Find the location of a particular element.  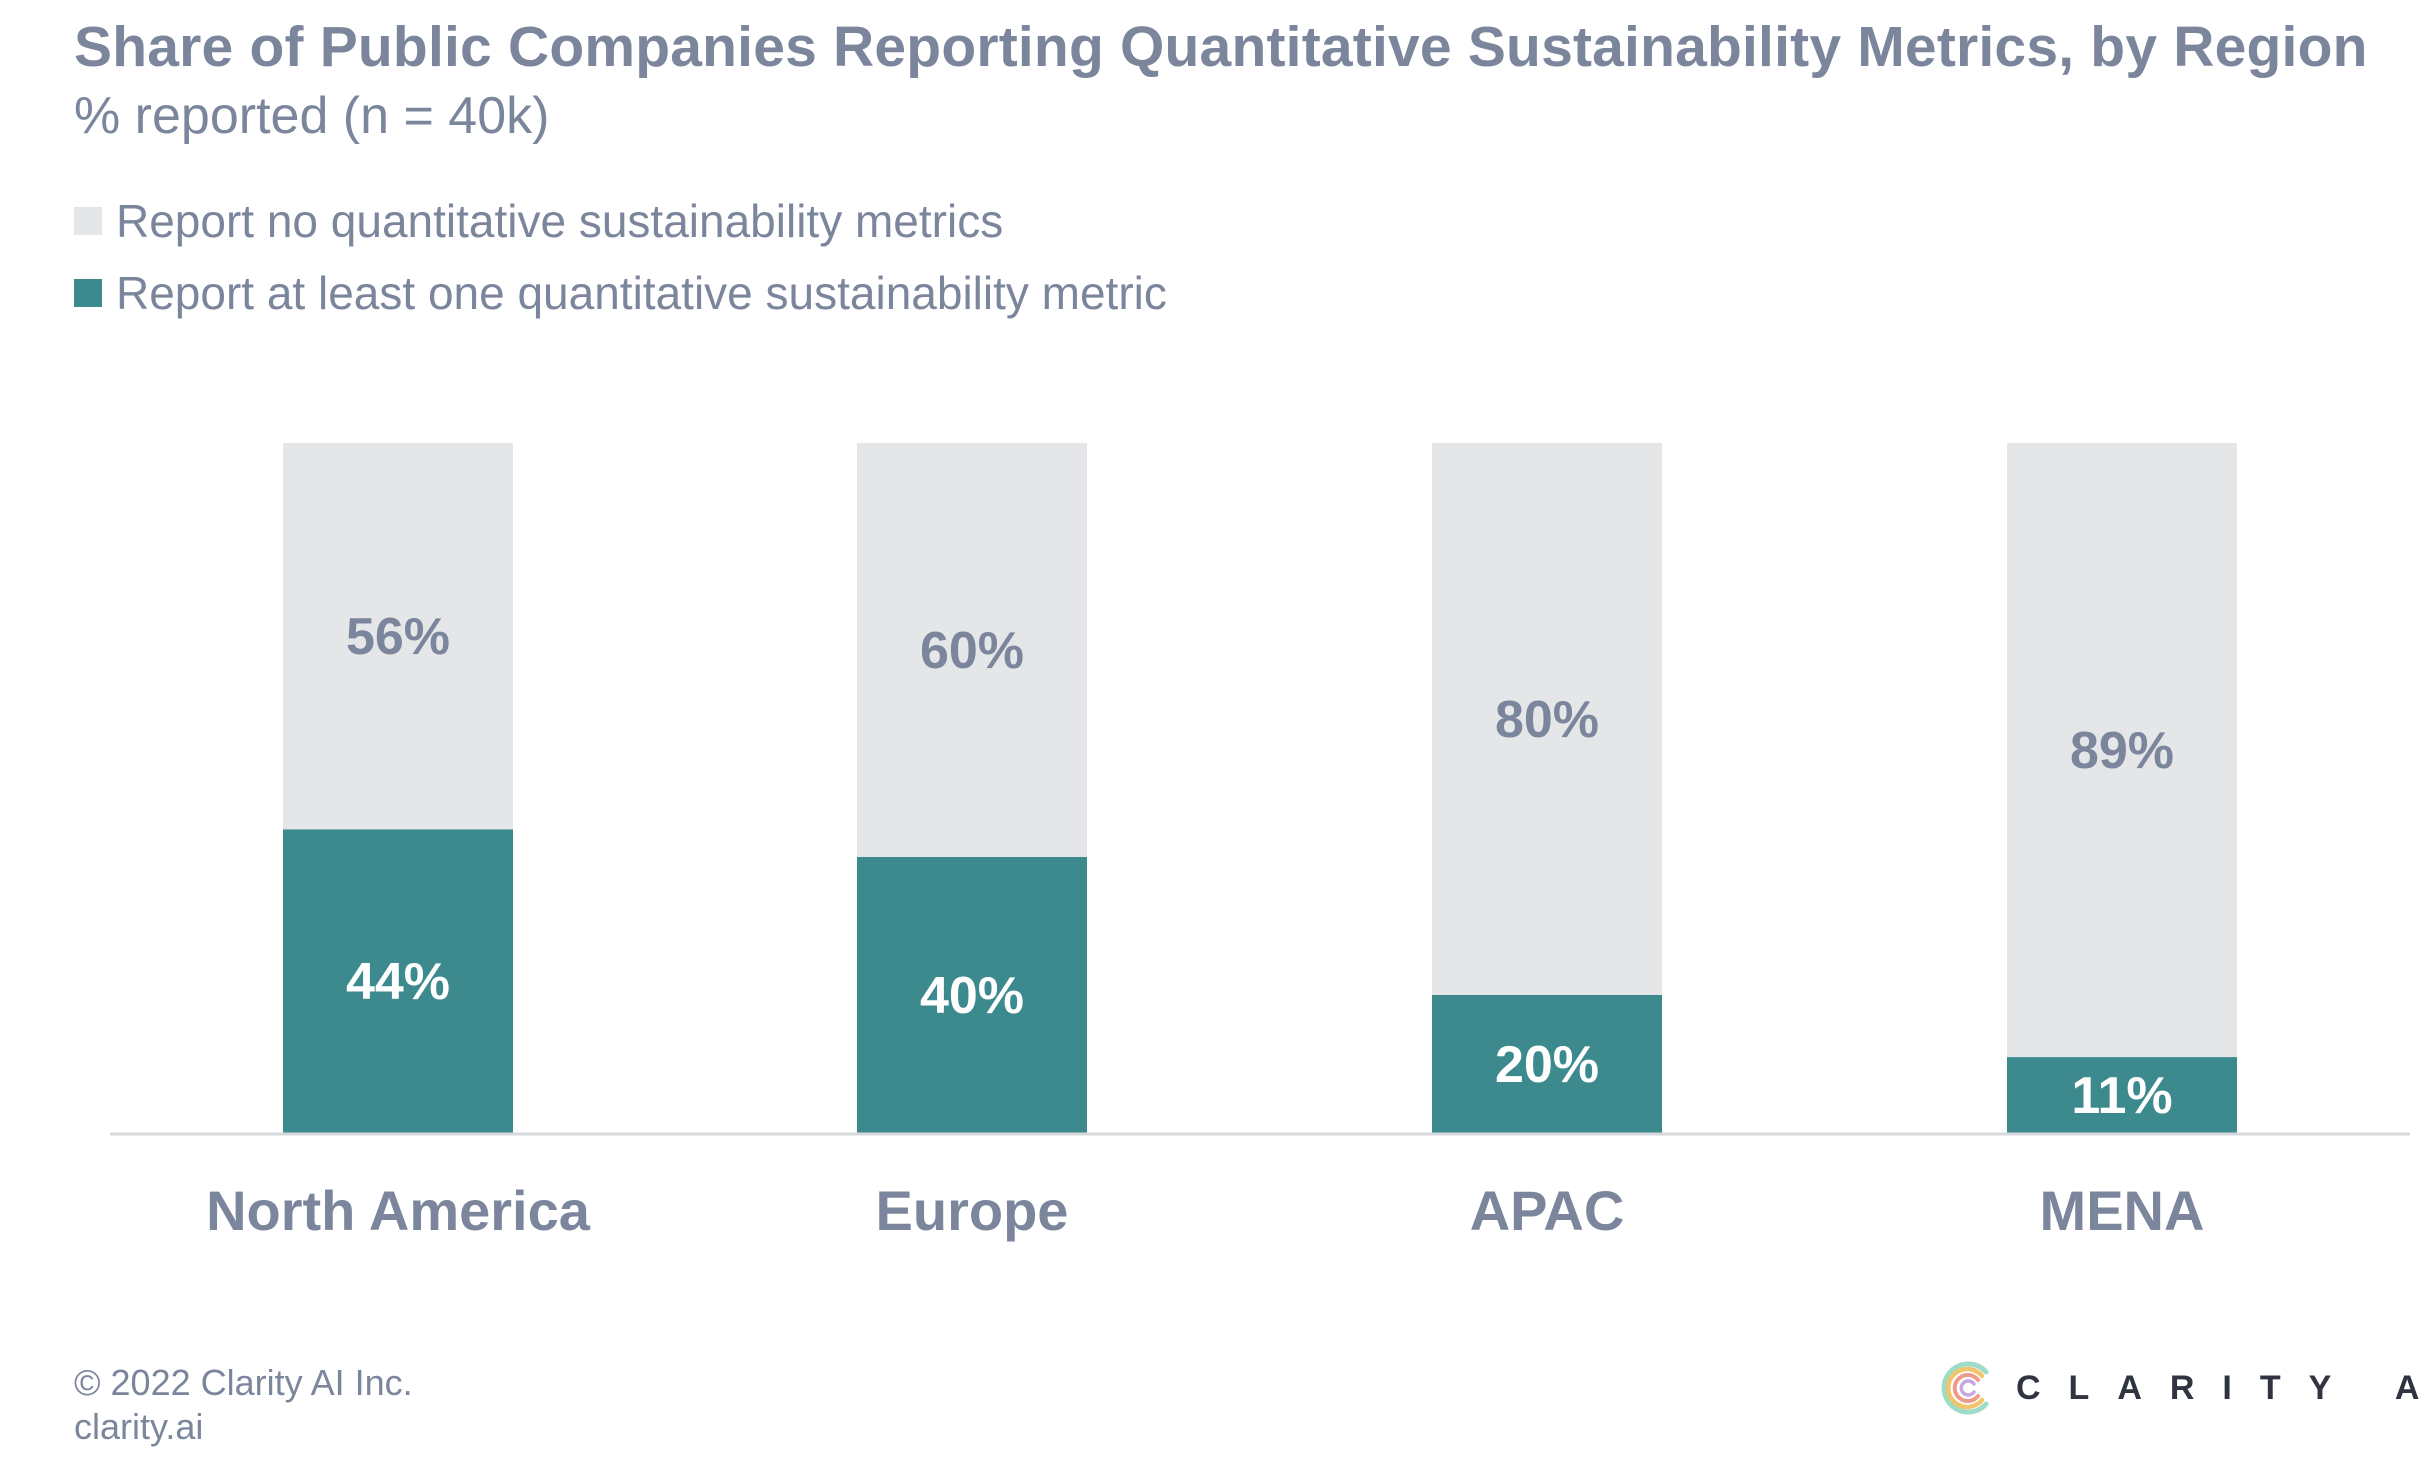

value-label-no-metrics-mena: 89% is located at coordinates (2122, 751).